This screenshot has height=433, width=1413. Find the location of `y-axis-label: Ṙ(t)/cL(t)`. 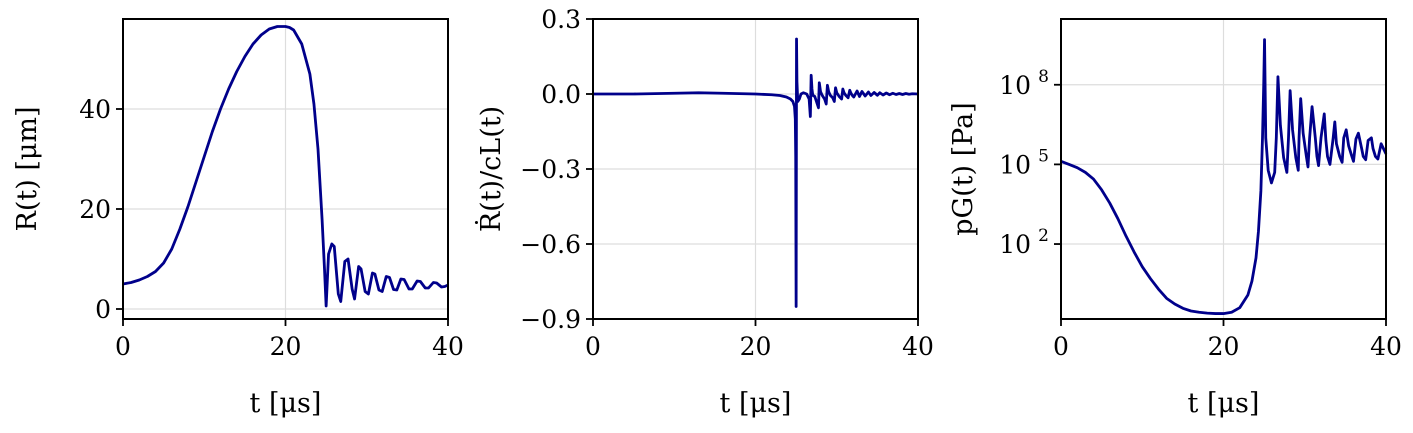

y-axis-label: Ṙ(t)/cL(t) is located at coordinates (490, 169).